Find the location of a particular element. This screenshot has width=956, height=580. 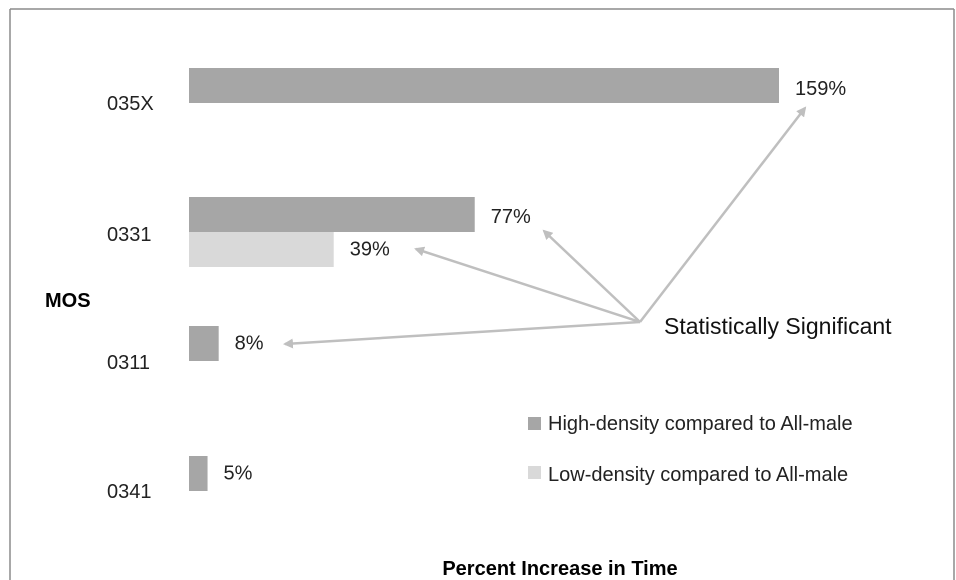

data-label-159pct: 159% is located at coordinates (820, 89).